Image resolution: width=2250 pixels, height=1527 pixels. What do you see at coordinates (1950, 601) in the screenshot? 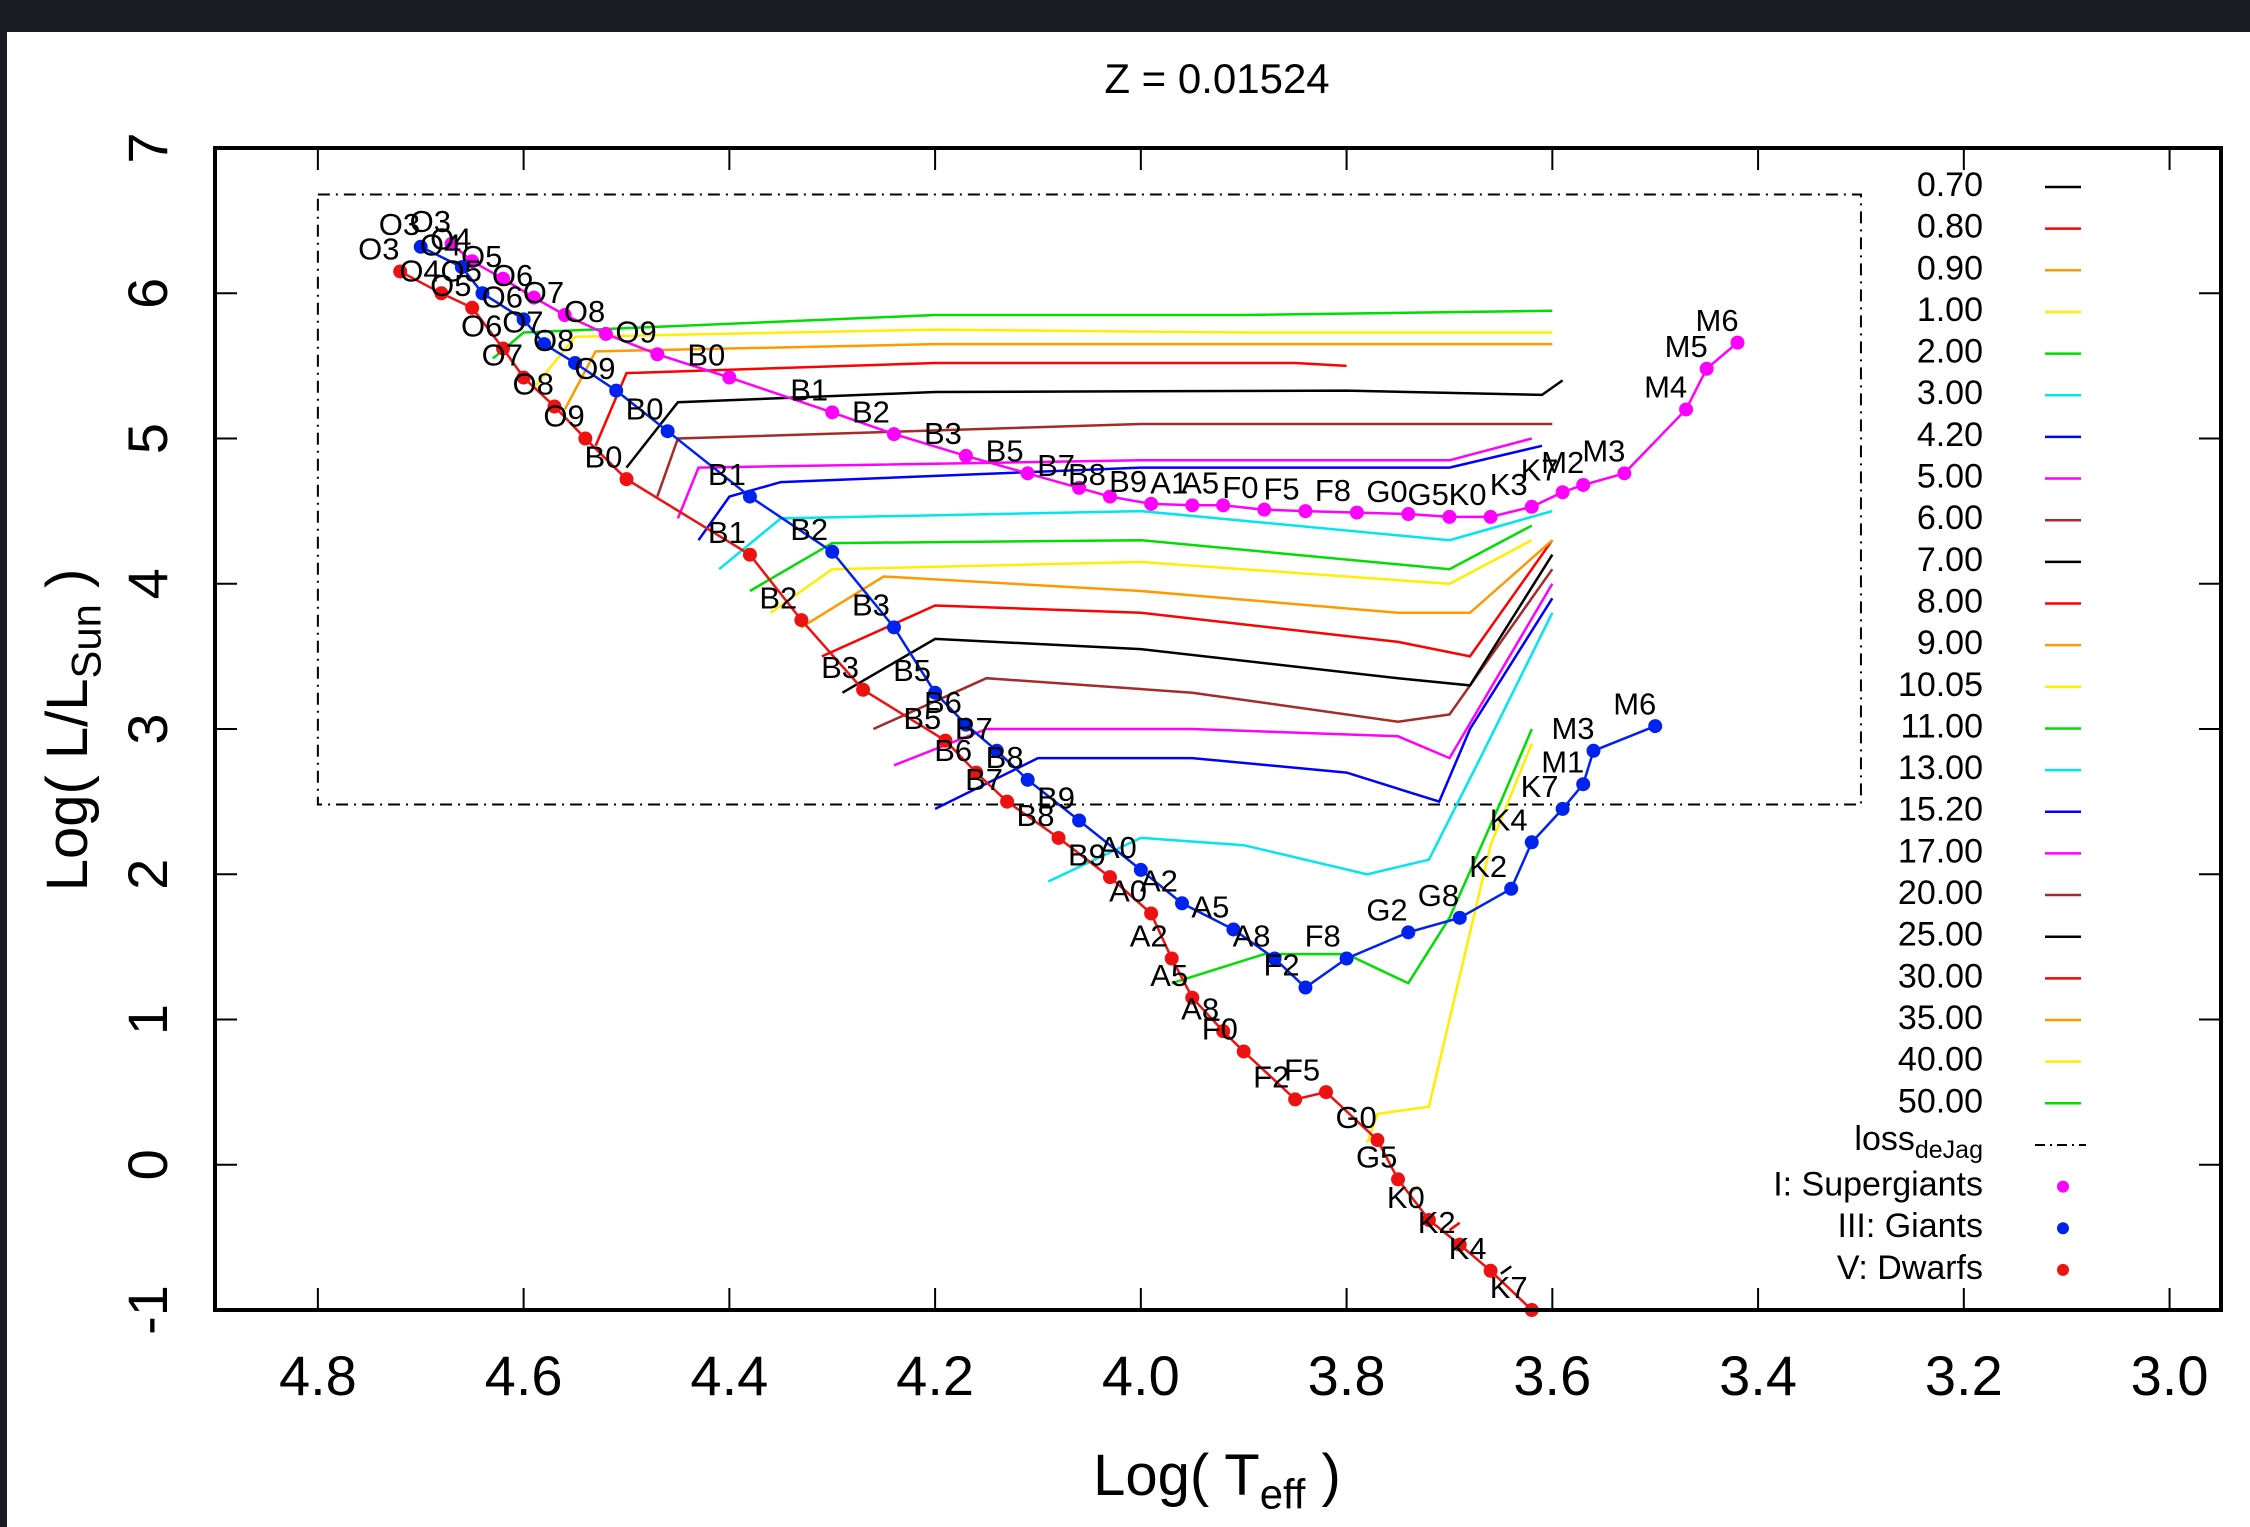
I see `legend-label: 8.00` at bounding box center [1950, 601].